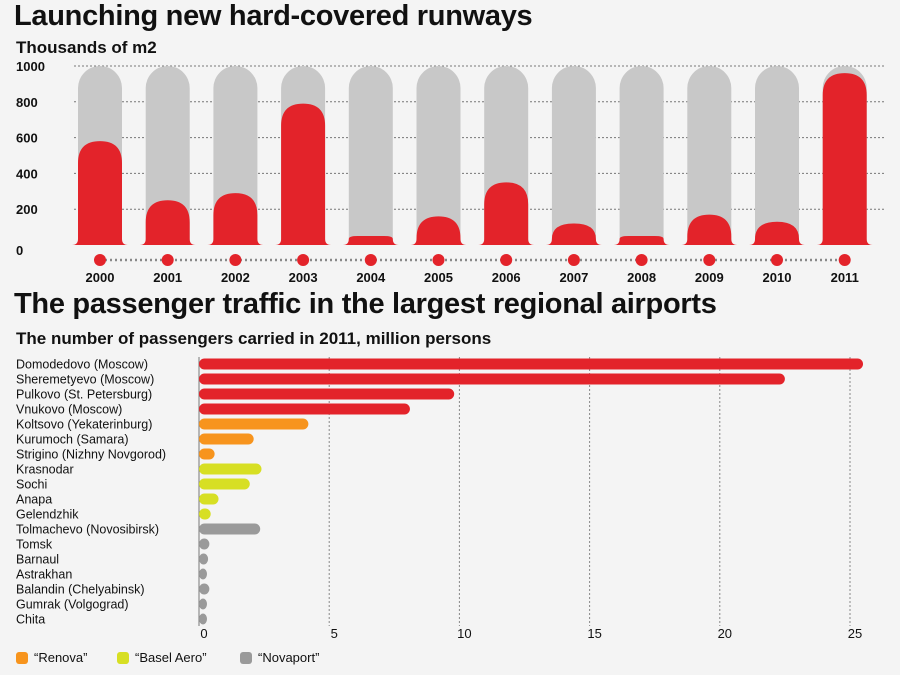  Describe the element at coordinates (69, 410) in the screenshot. I see `category-label: Vnukovo (Moscow)` at that location.